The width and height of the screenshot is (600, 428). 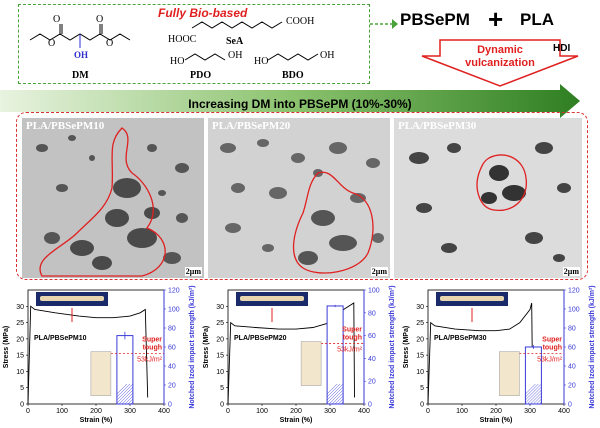 What do you see at coordinates (237, 25) in the screenshot?
I see `sea-structure` at bounding box center [237, 25].